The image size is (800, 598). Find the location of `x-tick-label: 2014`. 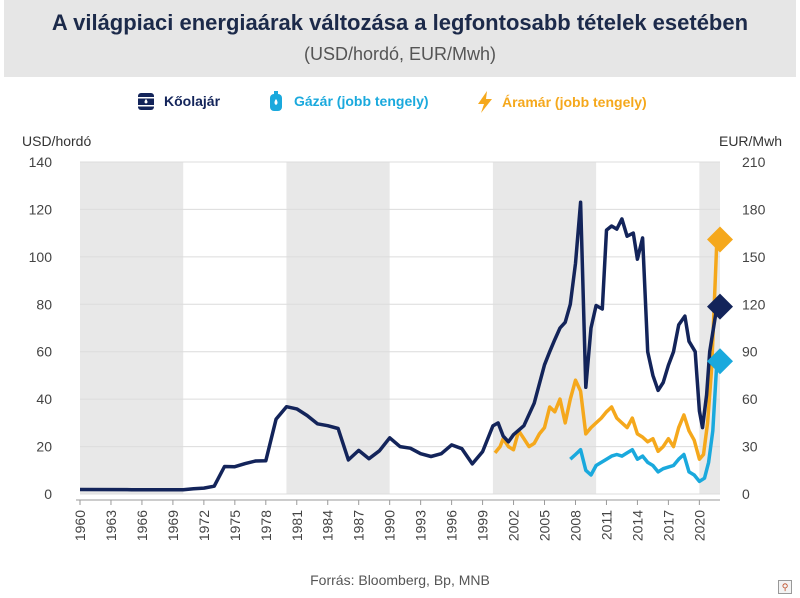

x-tick-label: 2014 is located at coordinates (637, 525).